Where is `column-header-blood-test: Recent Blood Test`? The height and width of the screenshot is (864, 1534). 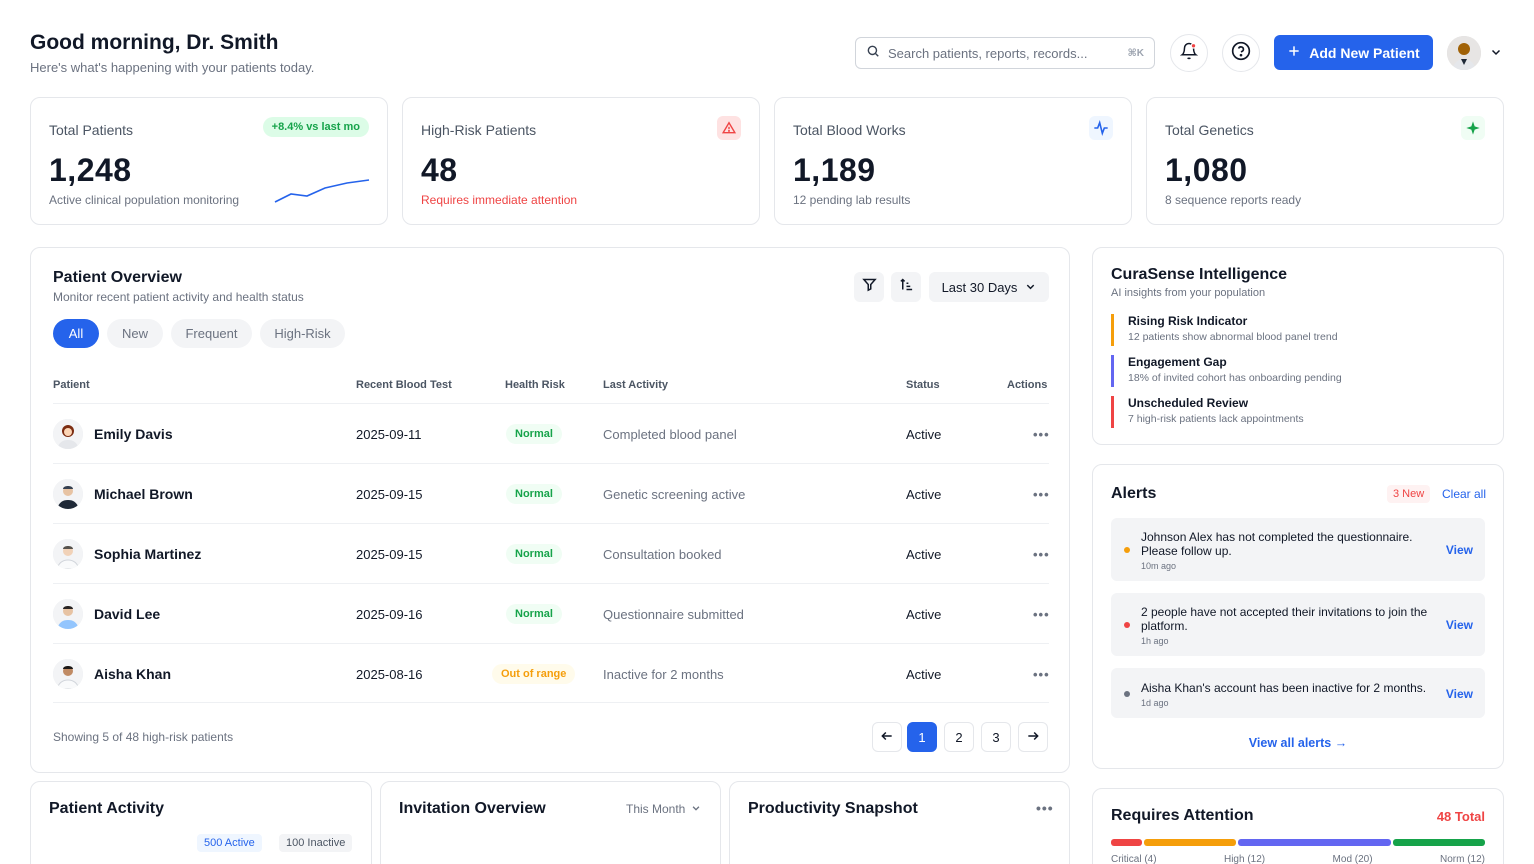
column-header-blood-test: Recent Blood Test is located at coordinates (404, 385).